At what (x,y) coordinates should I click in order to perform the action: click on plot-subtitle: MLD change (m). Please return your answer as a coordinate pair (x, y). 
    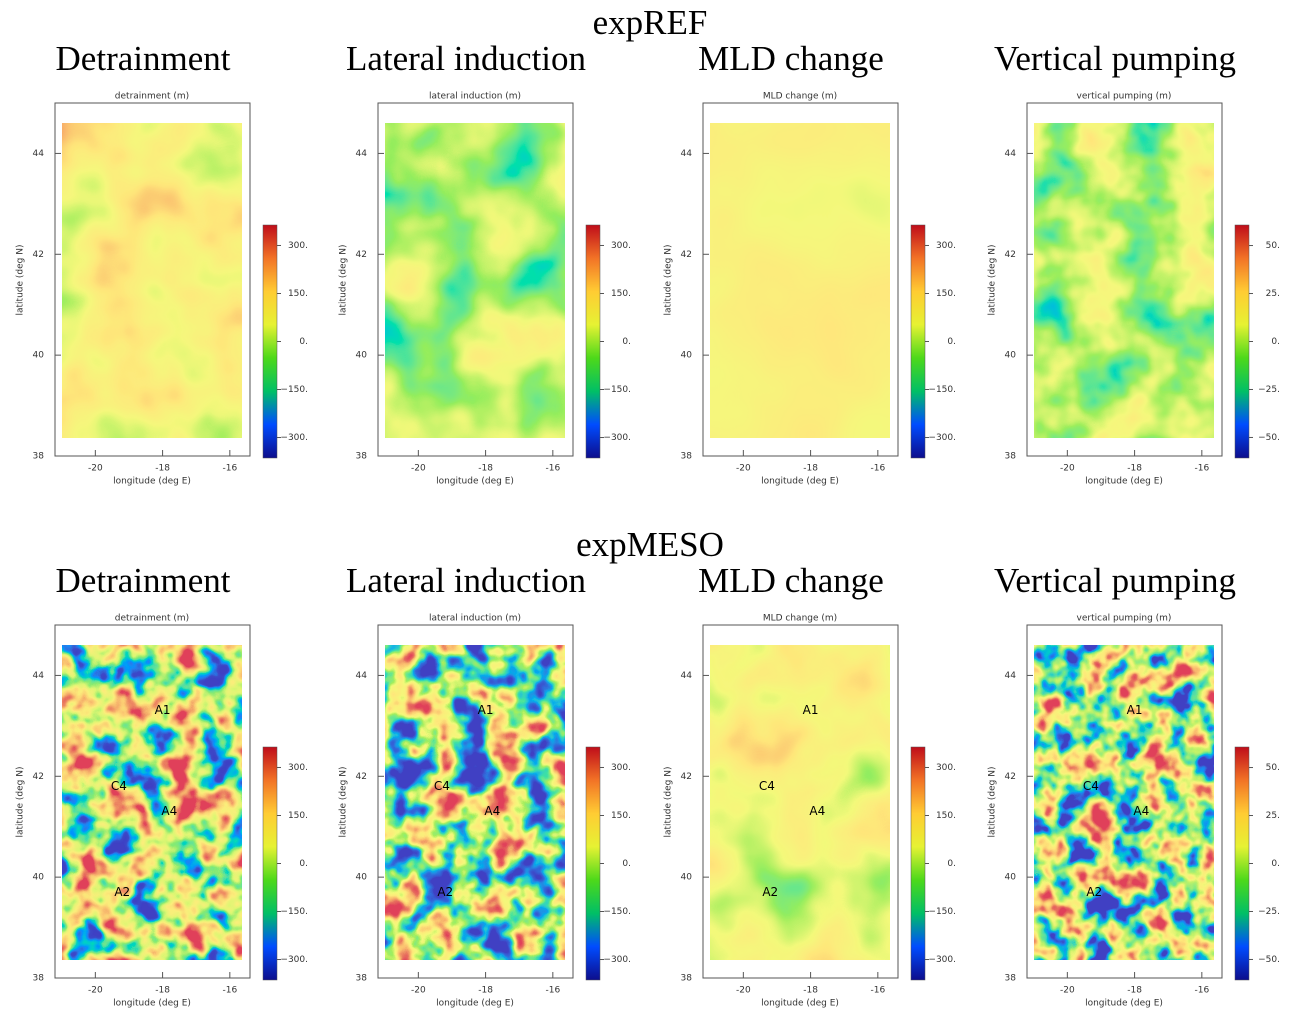
    Looking at the image, I should click on (800, 97).